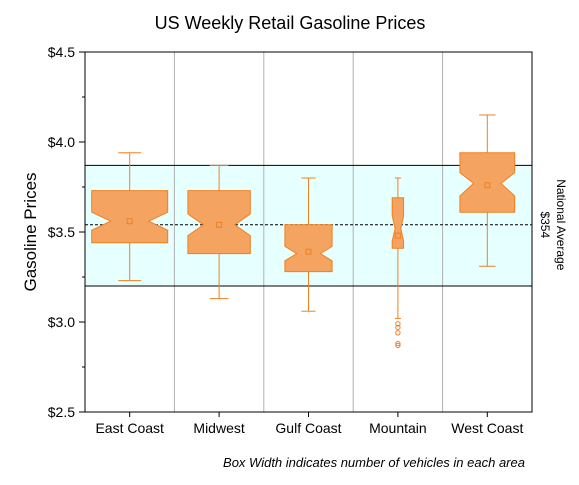  Describe the element at coordinates (129, 428) in the screenshot. I see `x-tick-label: East Coast` at that location.